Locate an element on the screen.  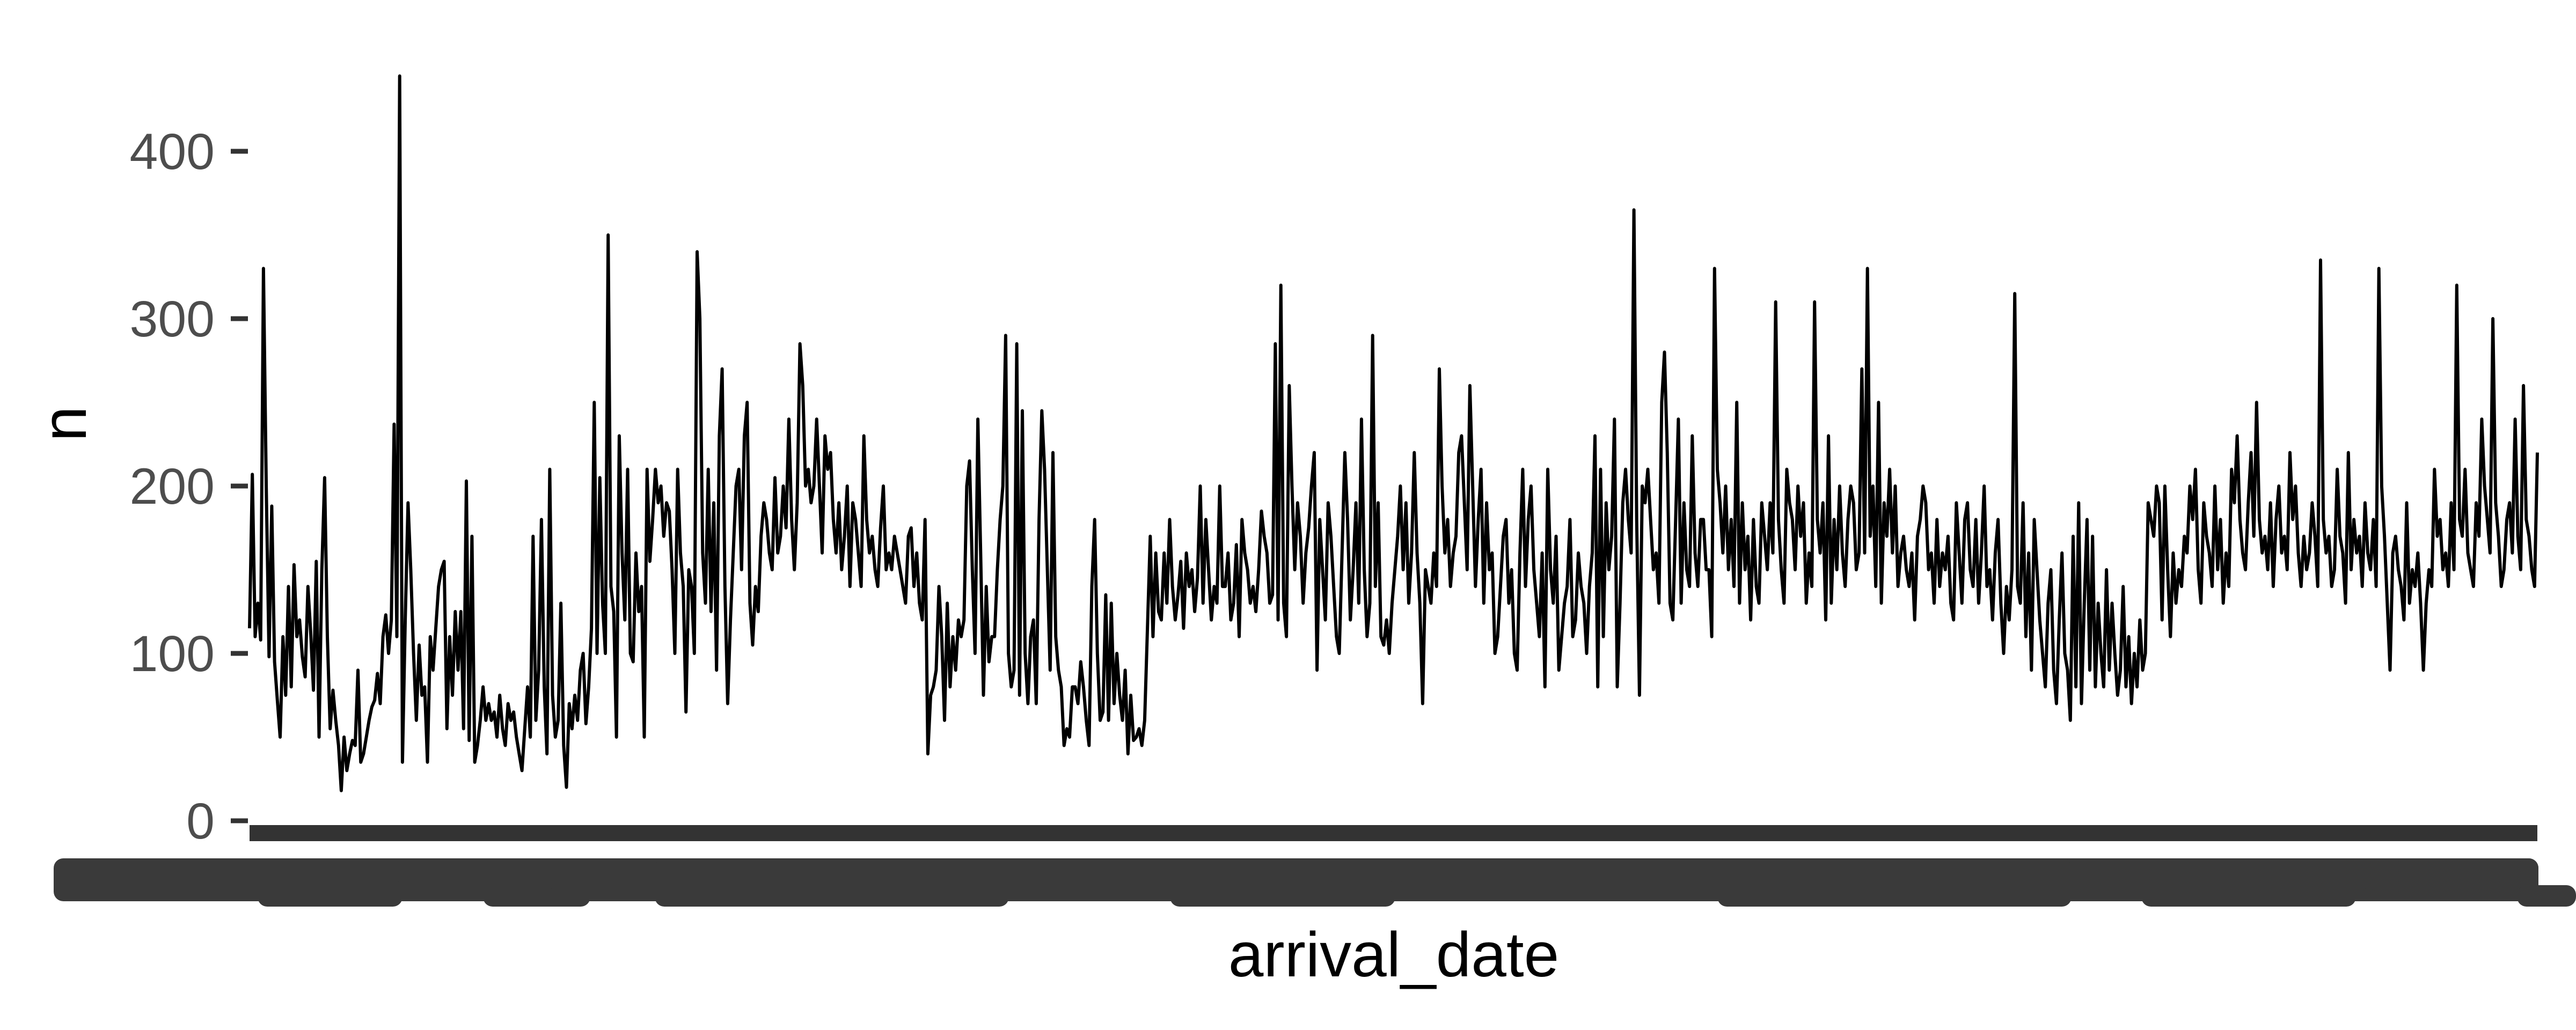
y-axis: 0 100 200 300 400 is located at coordinates (188, 487).